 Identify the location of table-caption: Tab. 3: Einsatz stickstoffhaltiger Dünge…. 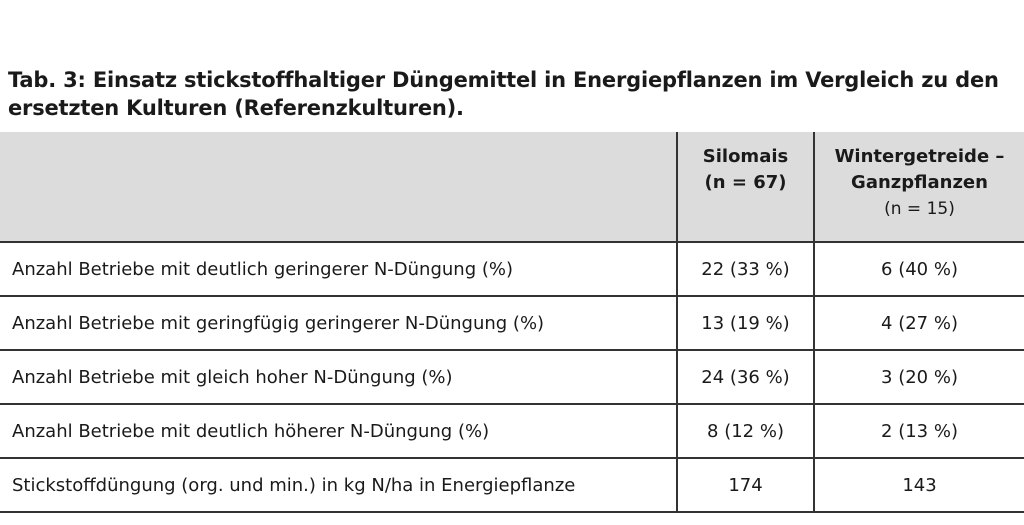
(503, 94).